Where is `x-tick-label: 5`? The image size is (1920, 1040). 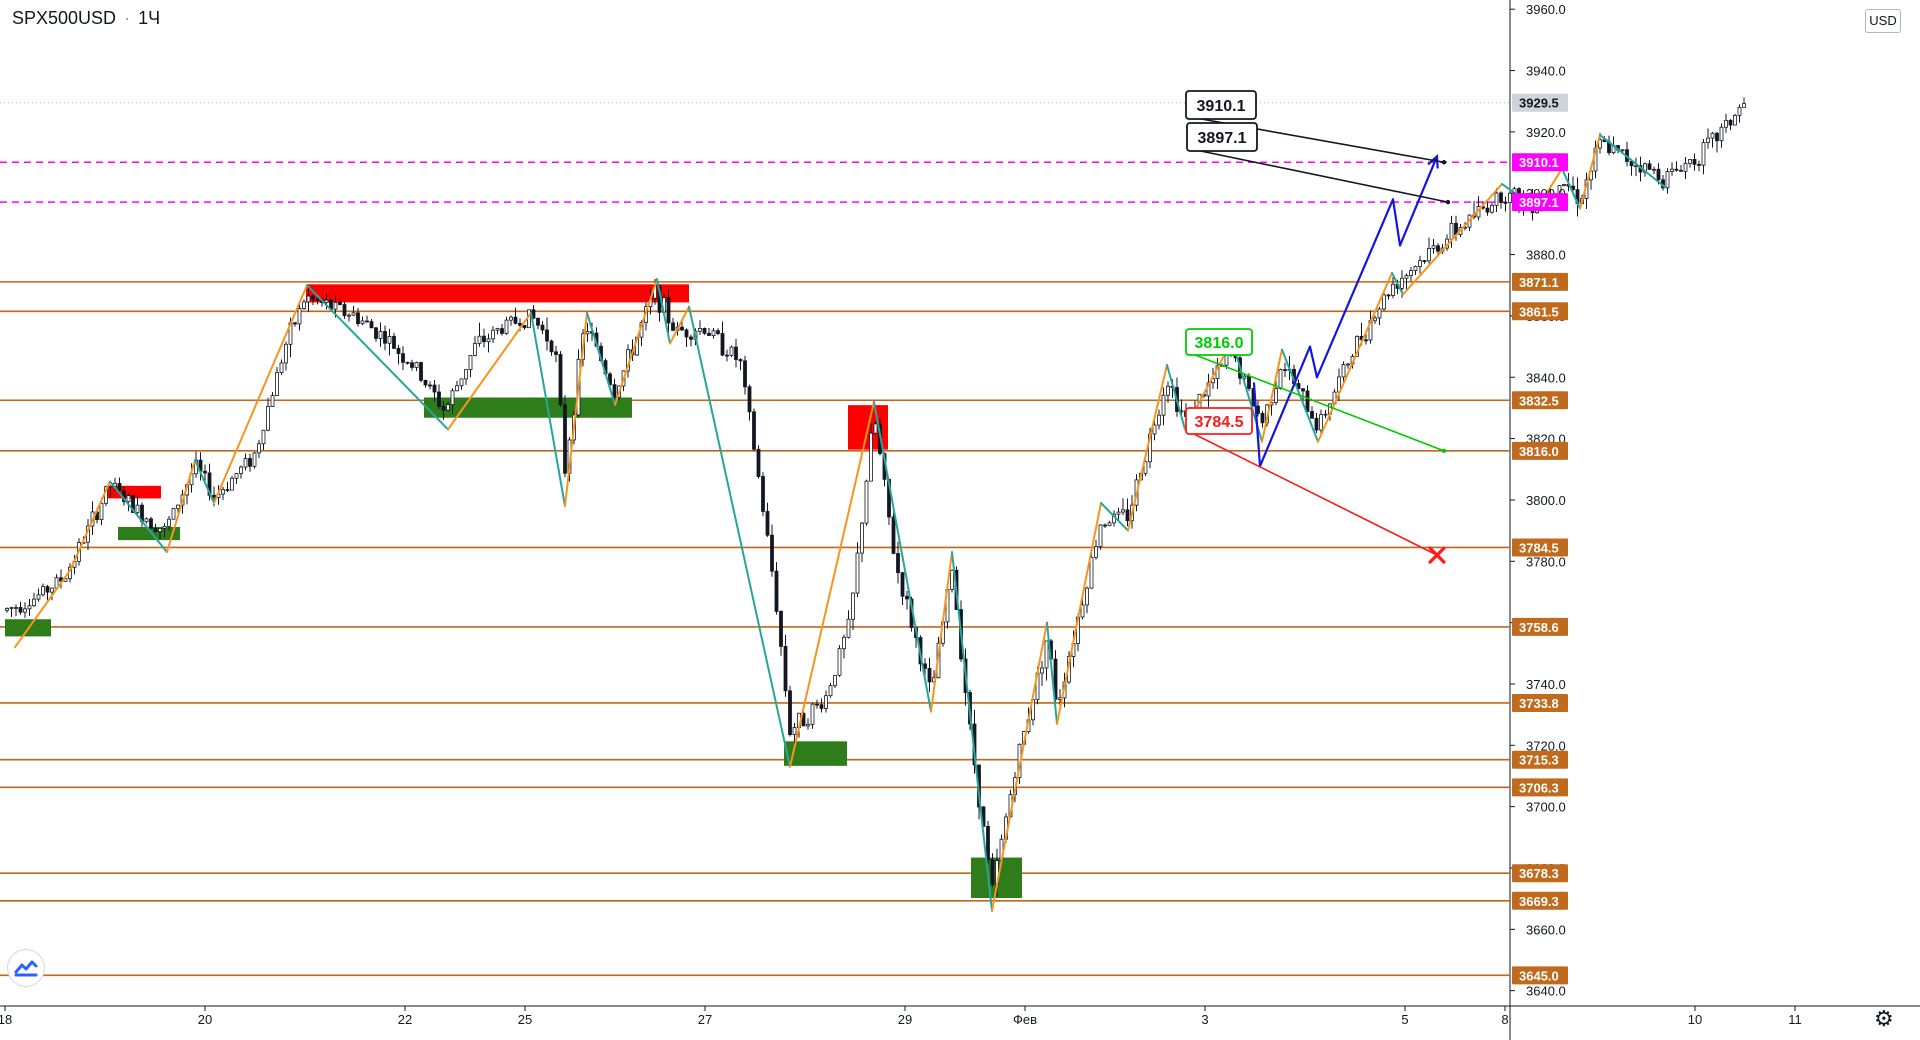
x-tick-label: 5 is located at coordinates (1404, 1019).